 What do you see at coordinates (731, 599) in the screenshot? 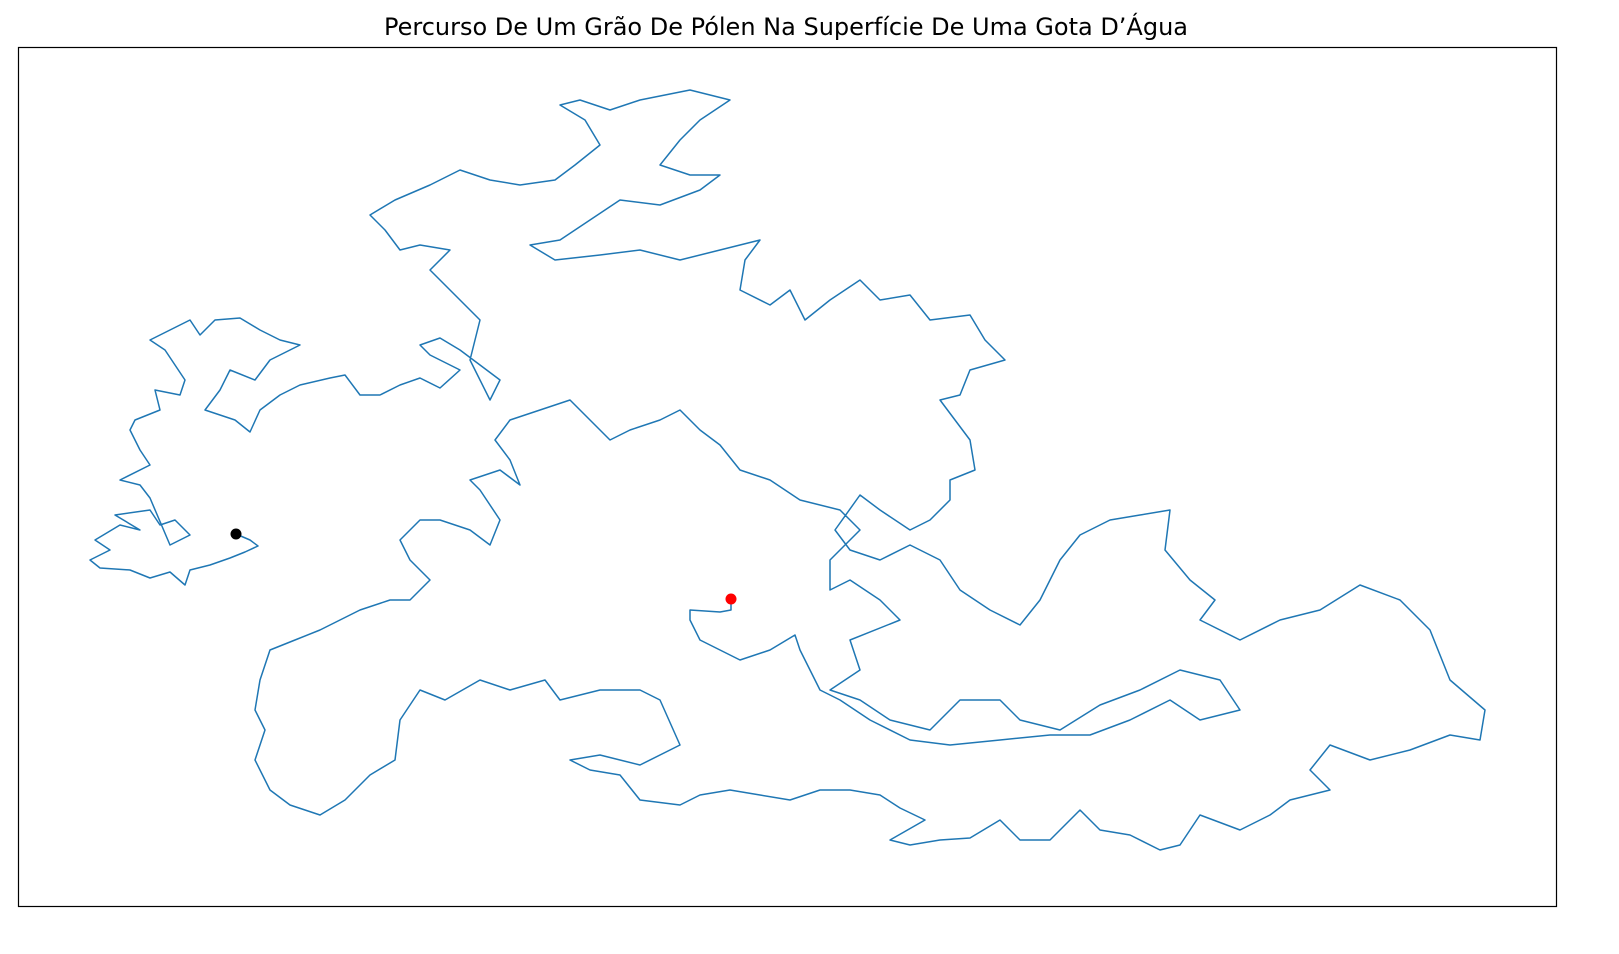
I see `end-point` at bounding box center [731, 599].